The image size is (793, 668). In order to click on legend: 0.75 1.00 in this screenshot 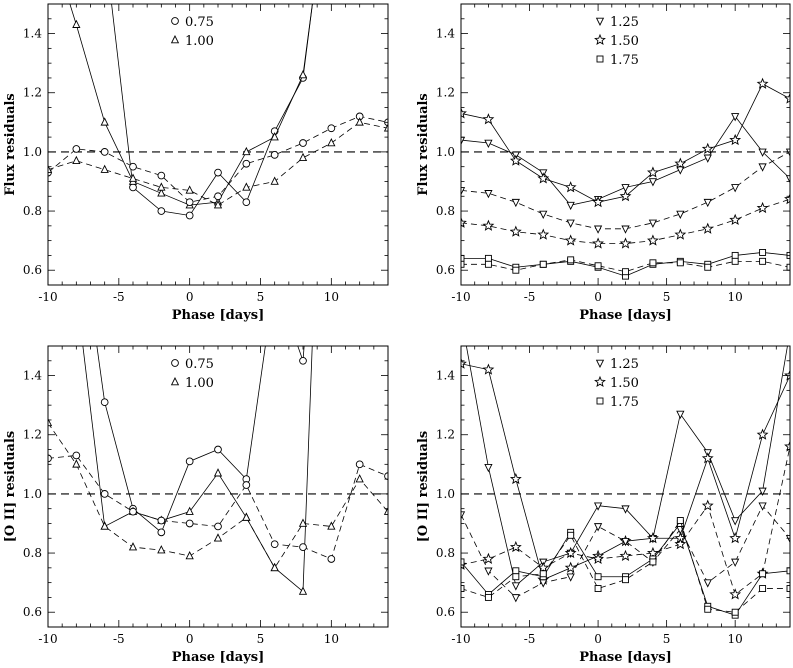, I will do `click(192, 32)`.